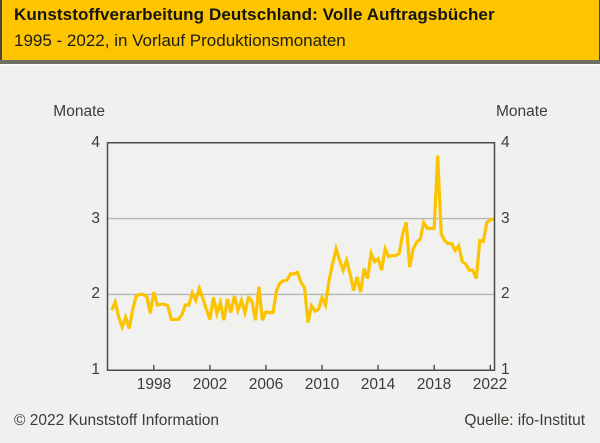 This screenshot has height=443, width=600. What do you see at coordinates (95, 142) in the screenshot?
I see `y-axis-label-left: 4` at bounding box center [95, 142].